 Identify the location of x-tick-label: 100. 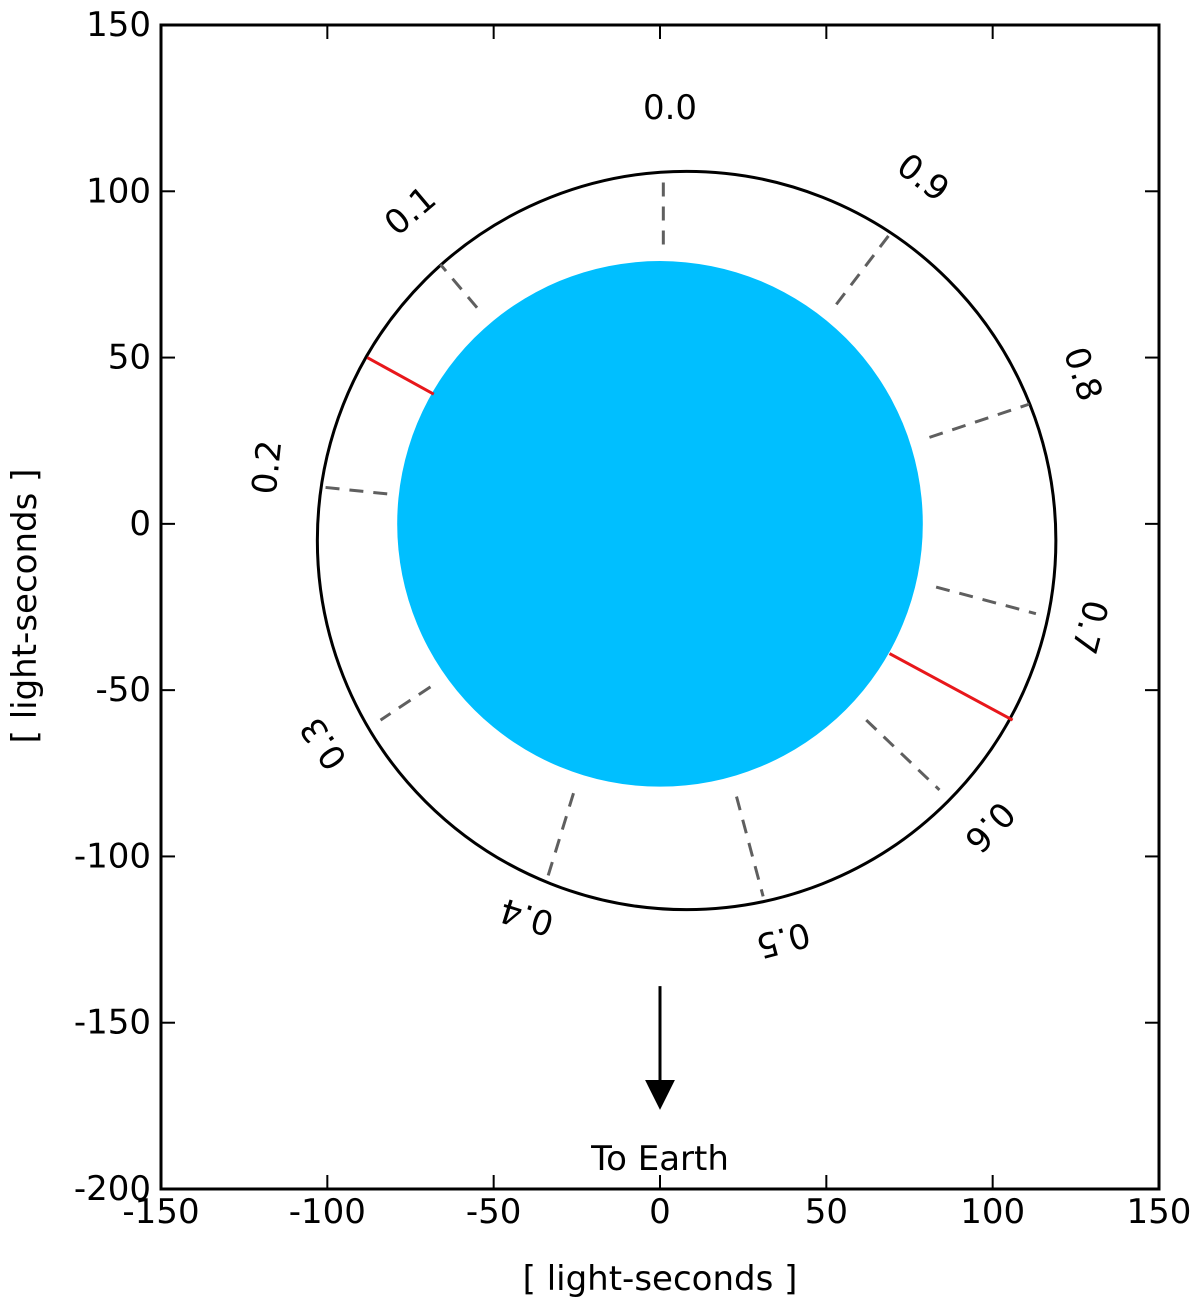
(992, 1212).